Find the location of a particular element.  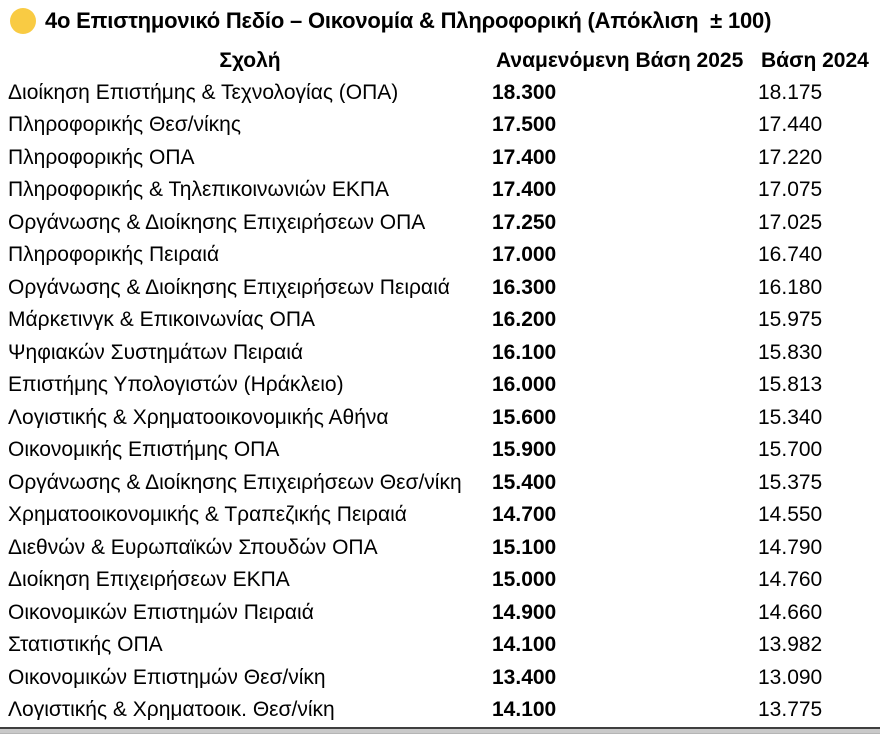

expected-base-2025-value: 14.900 is located at coordinates (524, 612).